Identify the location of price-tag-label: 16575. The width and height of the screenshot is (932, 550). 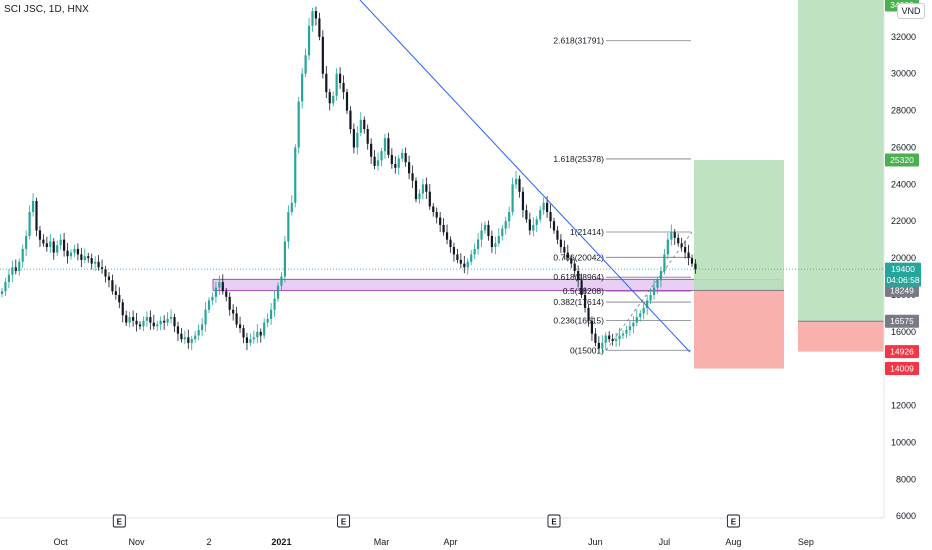
(902, 321).